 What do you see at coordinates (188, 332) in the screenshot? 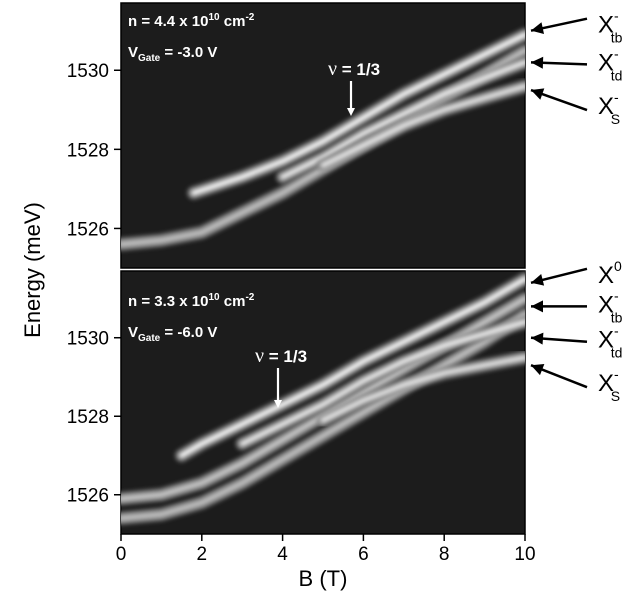
I see `gate-value: = -6.0 V` at bounding box center [188, 332].